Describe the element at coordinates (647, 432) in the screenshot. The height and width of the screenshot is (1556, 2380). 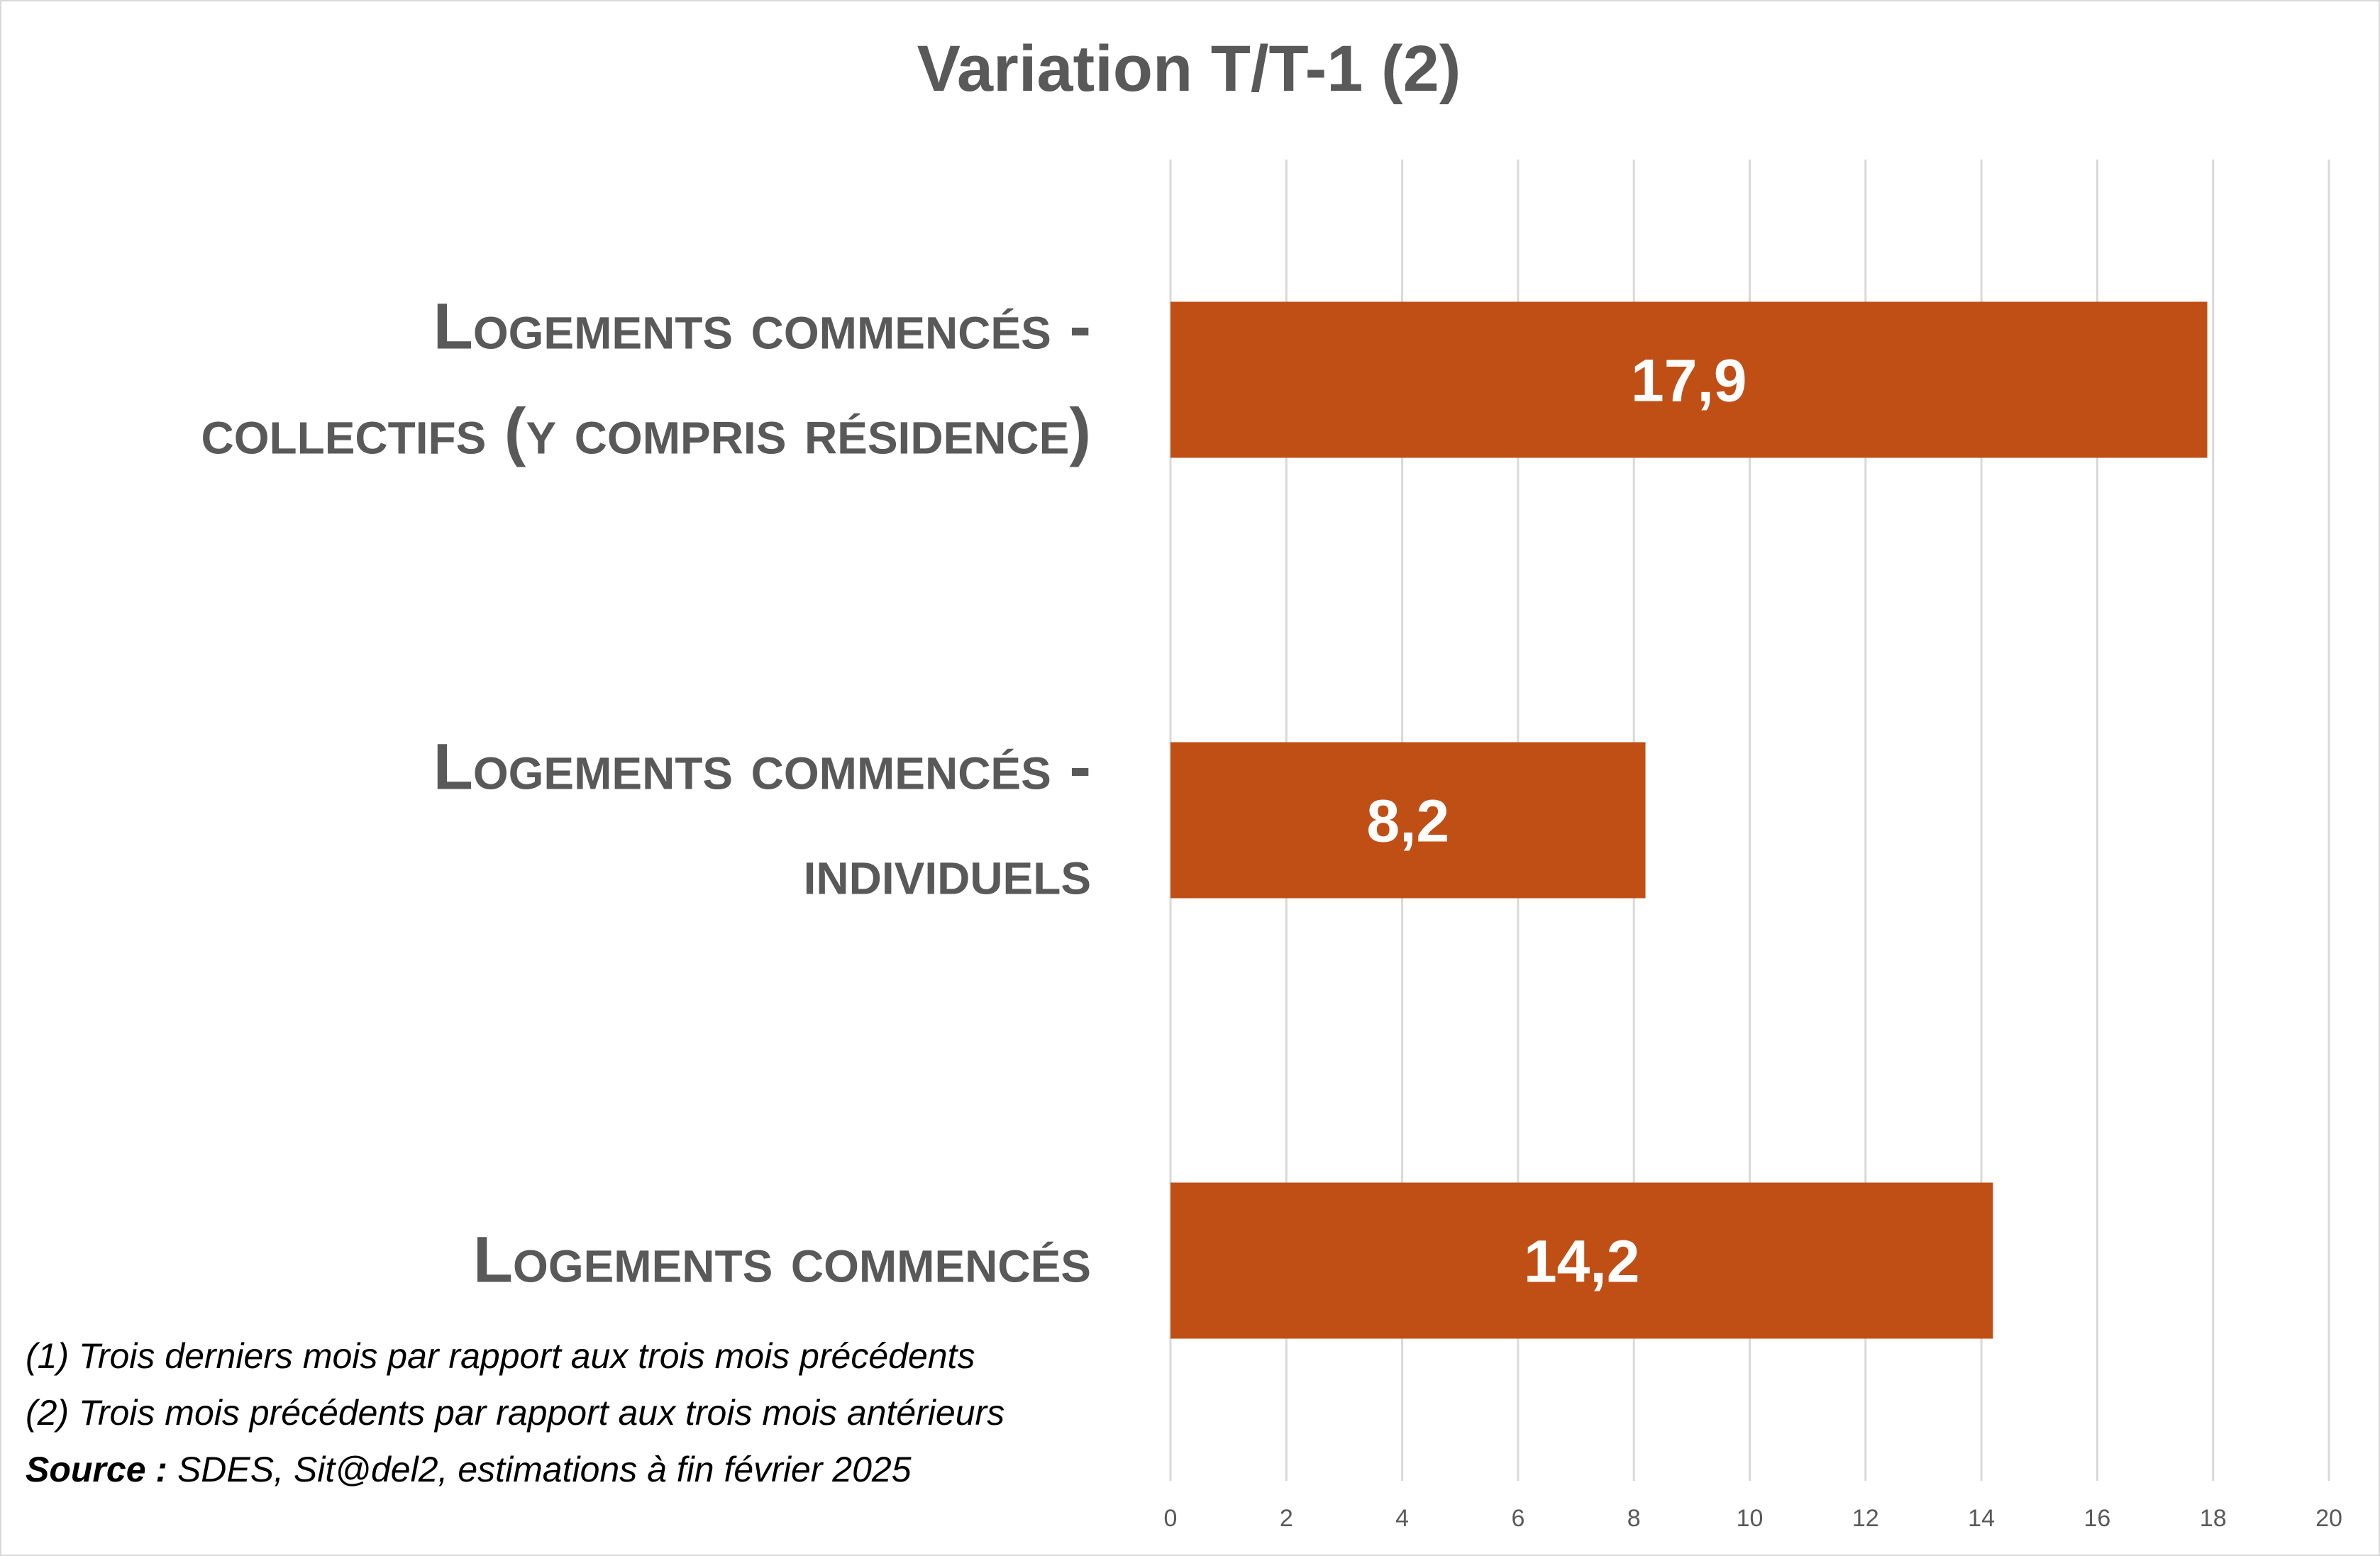
I see `category-label: collectifs (y compris résidence)` at that location.